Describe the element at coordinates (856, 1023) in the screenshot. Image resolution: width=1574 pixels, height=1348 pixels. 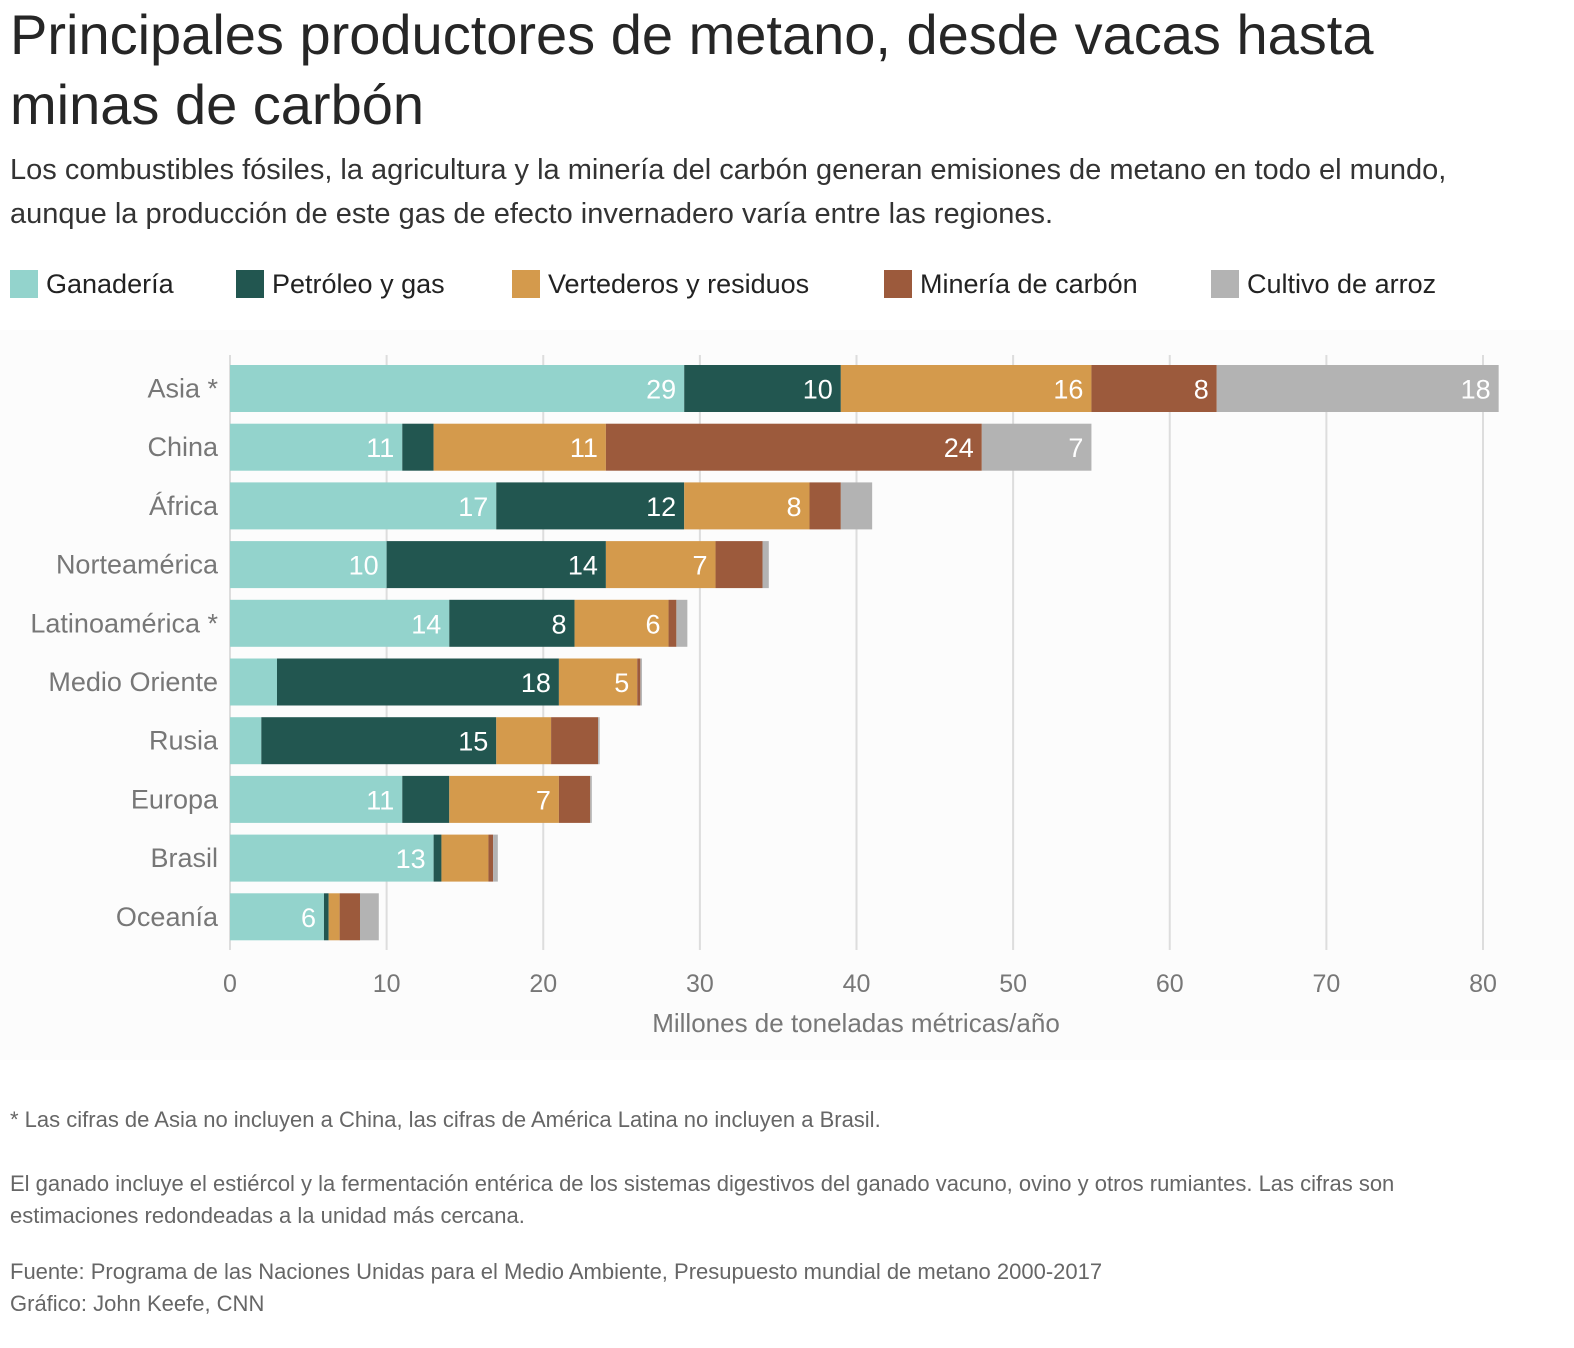
I see `x-axis-label: Millones de toneladas métricas/año` at that location.